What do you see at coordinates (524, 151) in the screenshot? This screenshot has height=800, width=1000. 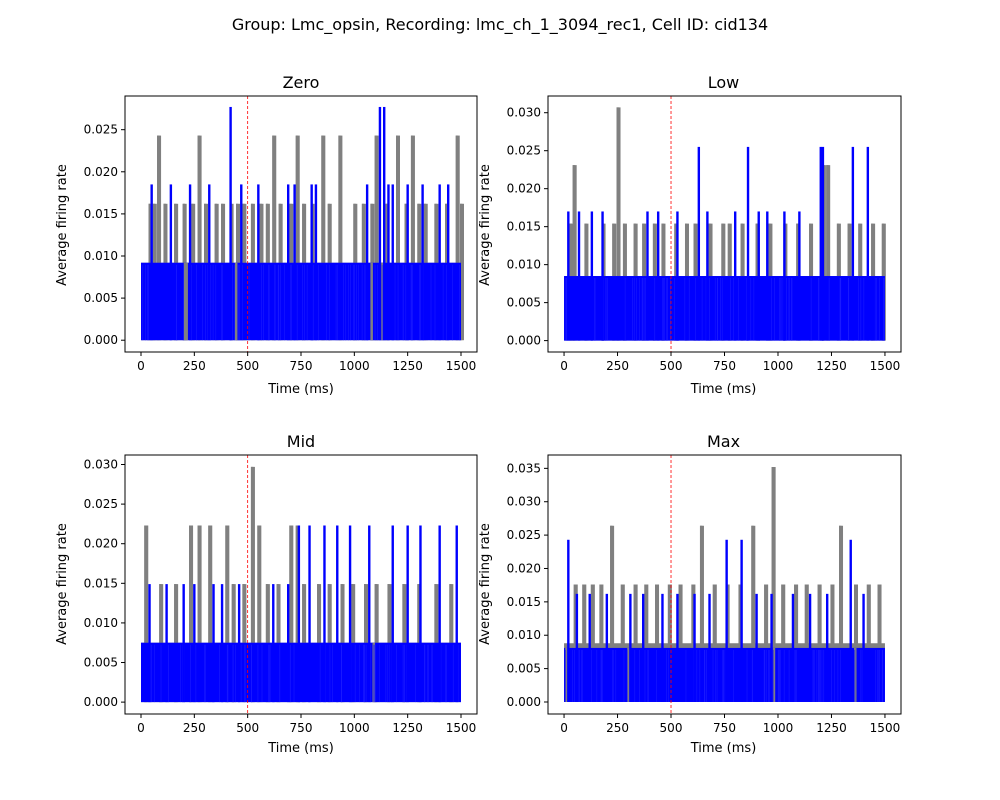 I see `y-tick-label: 0.025` at bounding box center [524, 151].